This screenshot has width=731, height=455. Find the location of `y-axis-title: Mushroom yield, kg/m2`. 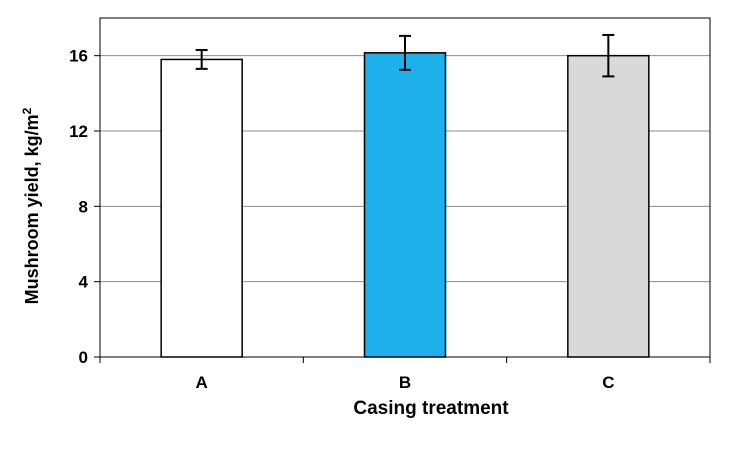

y-axis-title: Mushroom yield, kg/m2 is located at coordinates (31, 205).